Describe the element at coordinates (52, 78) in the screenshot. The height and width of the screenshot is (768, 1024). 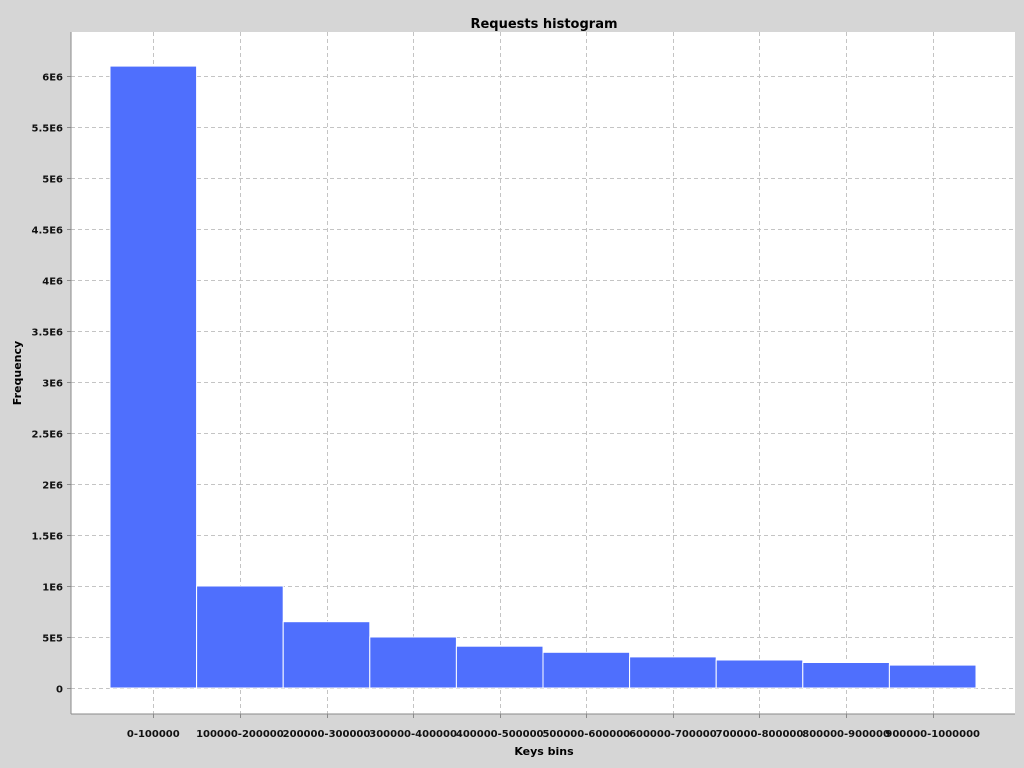
I see `y-tick-label: 6E6` at that location.